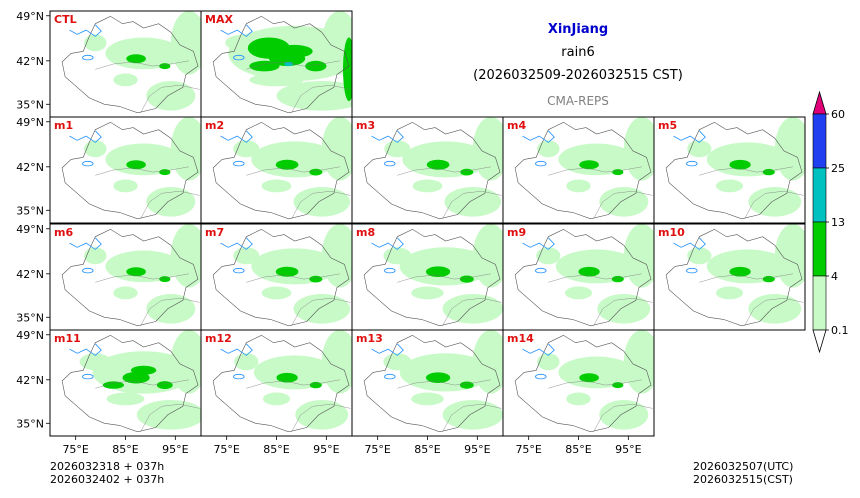 The width and height of the screenshot is (860, 498). What do you see at coordinates (578, 101) in the screenshot?
I see `model-name: CMA-REPS` at bounding box center [578, 101].